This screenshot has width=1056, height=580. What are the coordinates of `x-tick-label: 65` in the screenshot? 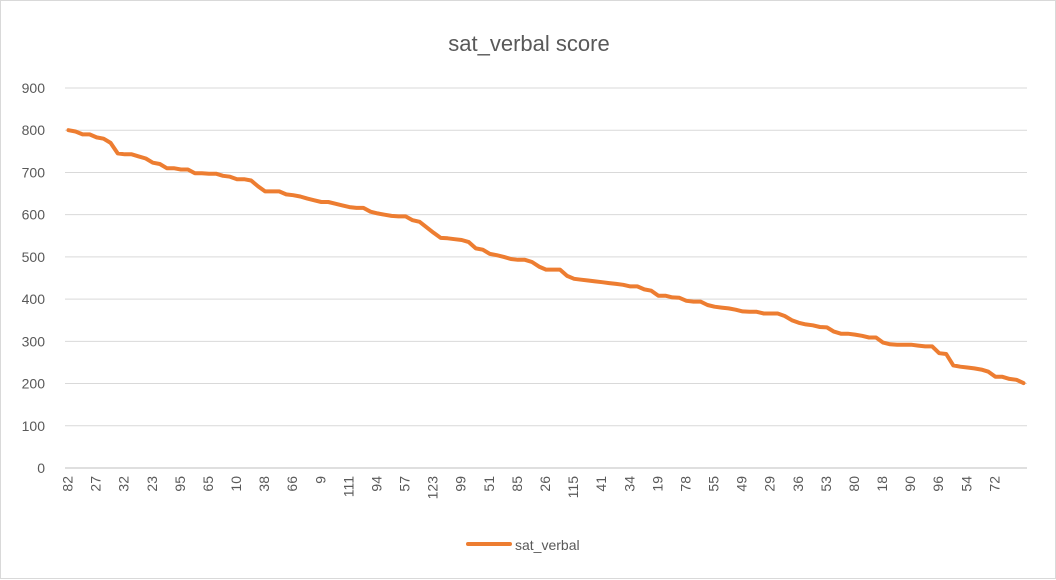 It's located at (208, 484).